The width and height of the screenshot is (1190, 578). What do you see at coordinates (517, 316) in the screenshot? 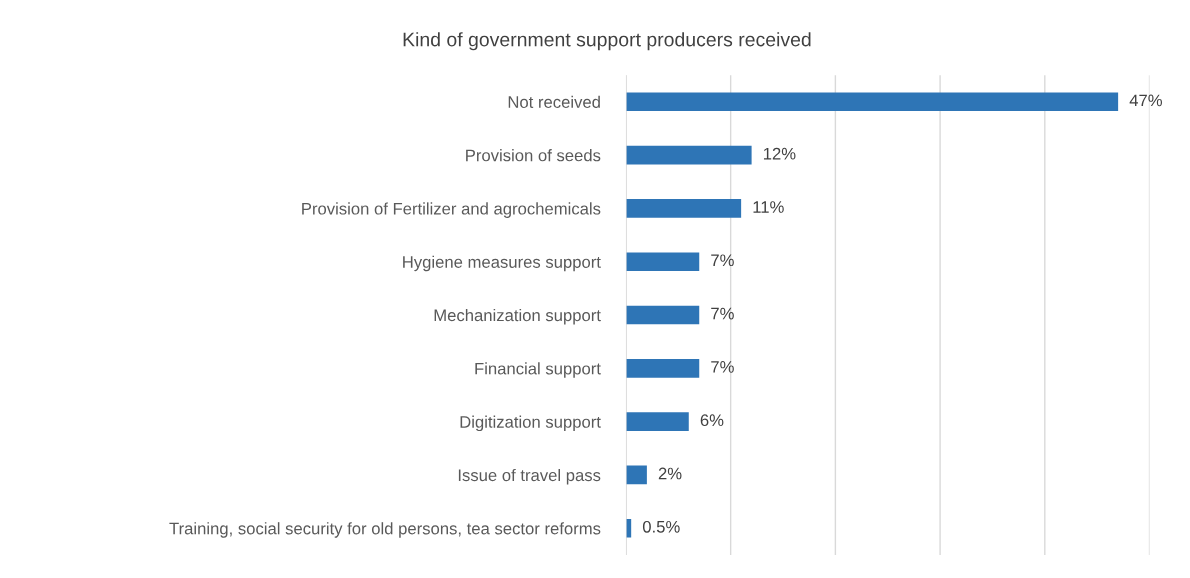
I see `y-tick-label: Mechanization support` at bounding box center [517, 316].